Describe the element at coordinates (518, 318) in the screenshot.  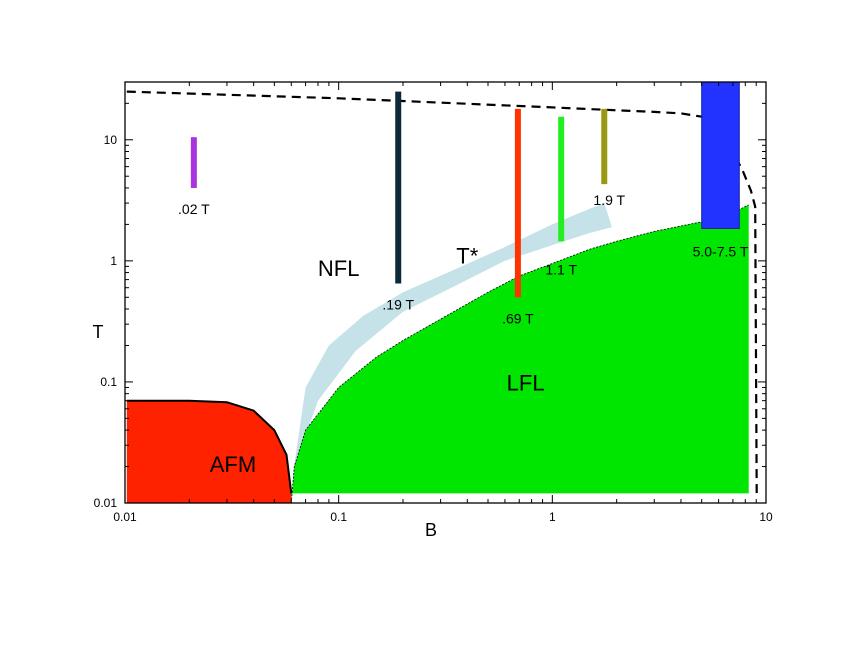
I see `field-bar-label-2: .69 T` at that location.